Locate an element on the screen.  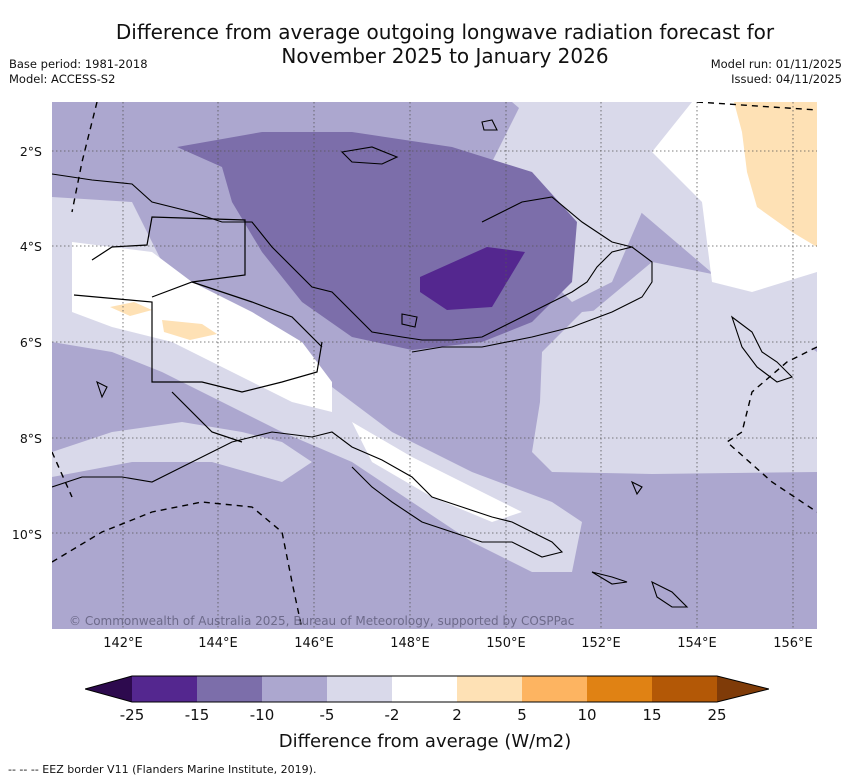
meta-left: Base period: 1981-2018 Model: ACCESS-S2 is located at coordinates (78, 72).